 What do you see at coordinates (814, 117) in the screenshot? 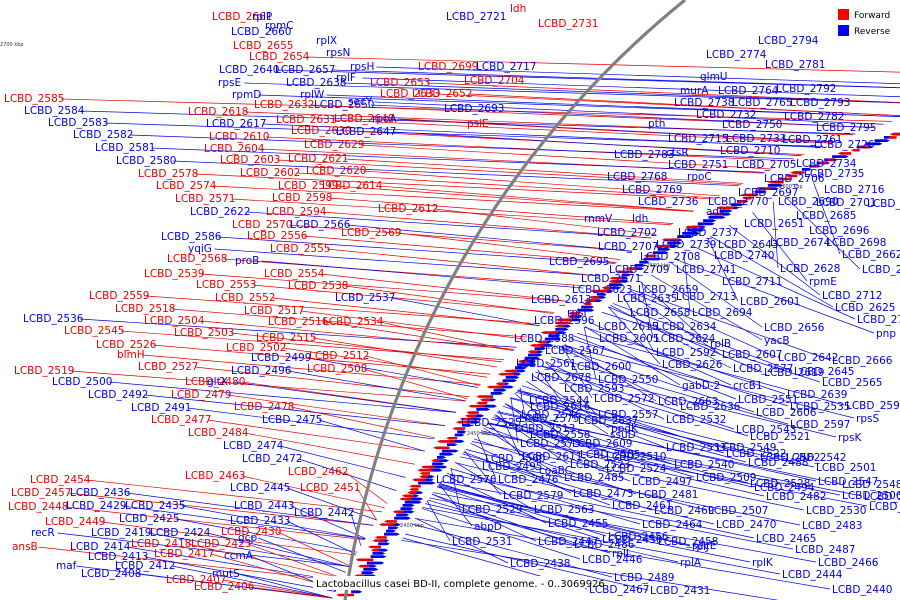
I see `feature-label-lcbd-2782: LCBD_2782` at bounding box center [814, 117].